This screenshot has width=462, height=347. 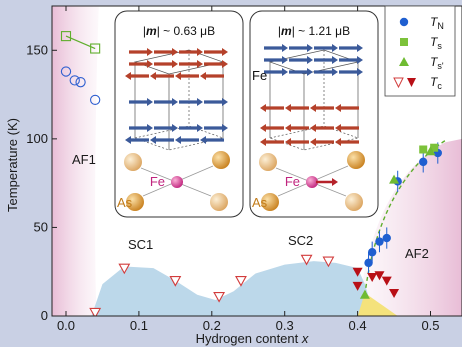 What do you see at coordinates (37, 138) in the screenshot?
I see `y-tick-label: 100` at bounding box center [37, 138].